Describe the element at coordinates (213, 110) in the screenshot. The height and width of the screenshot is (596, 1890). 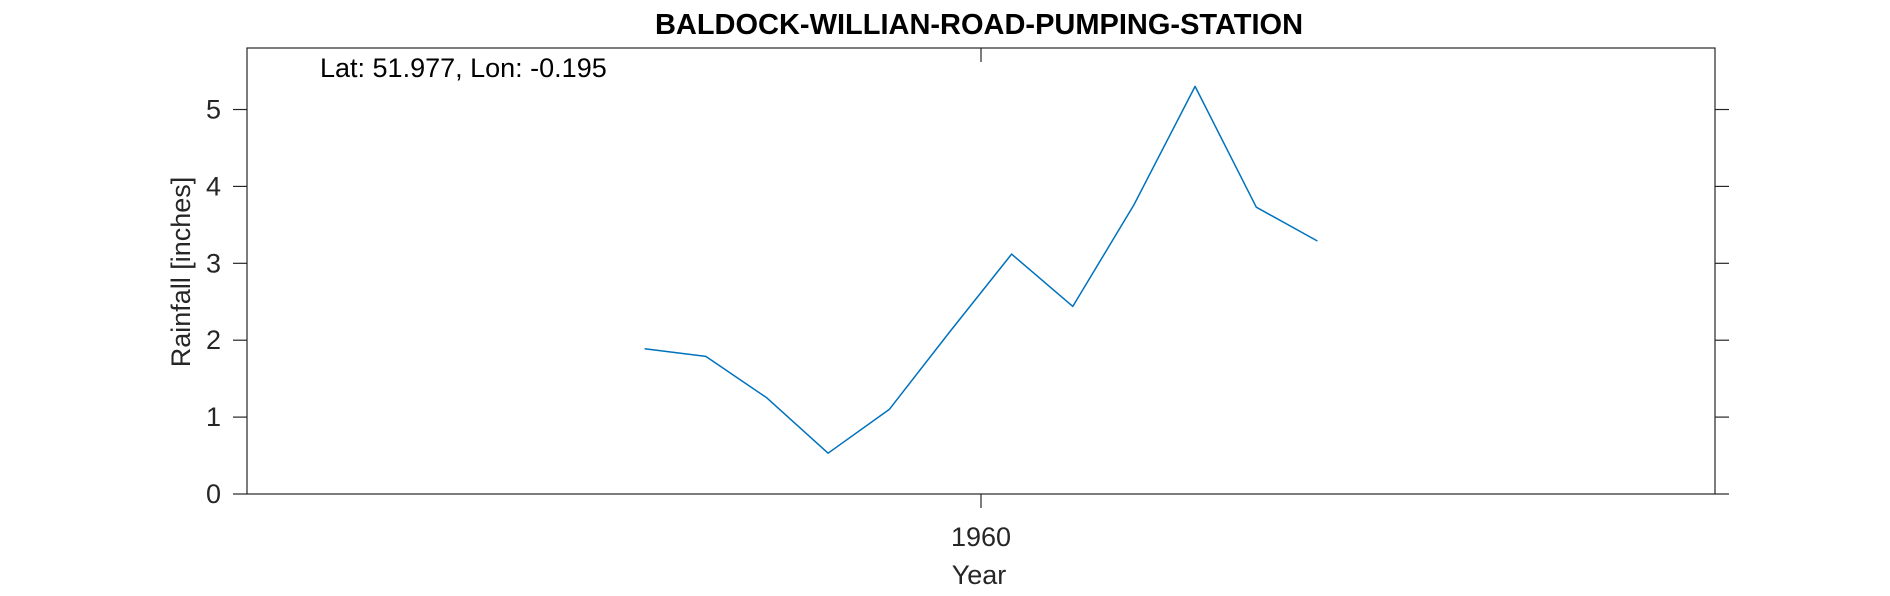
I see `y-tick-label: 5` at that location.